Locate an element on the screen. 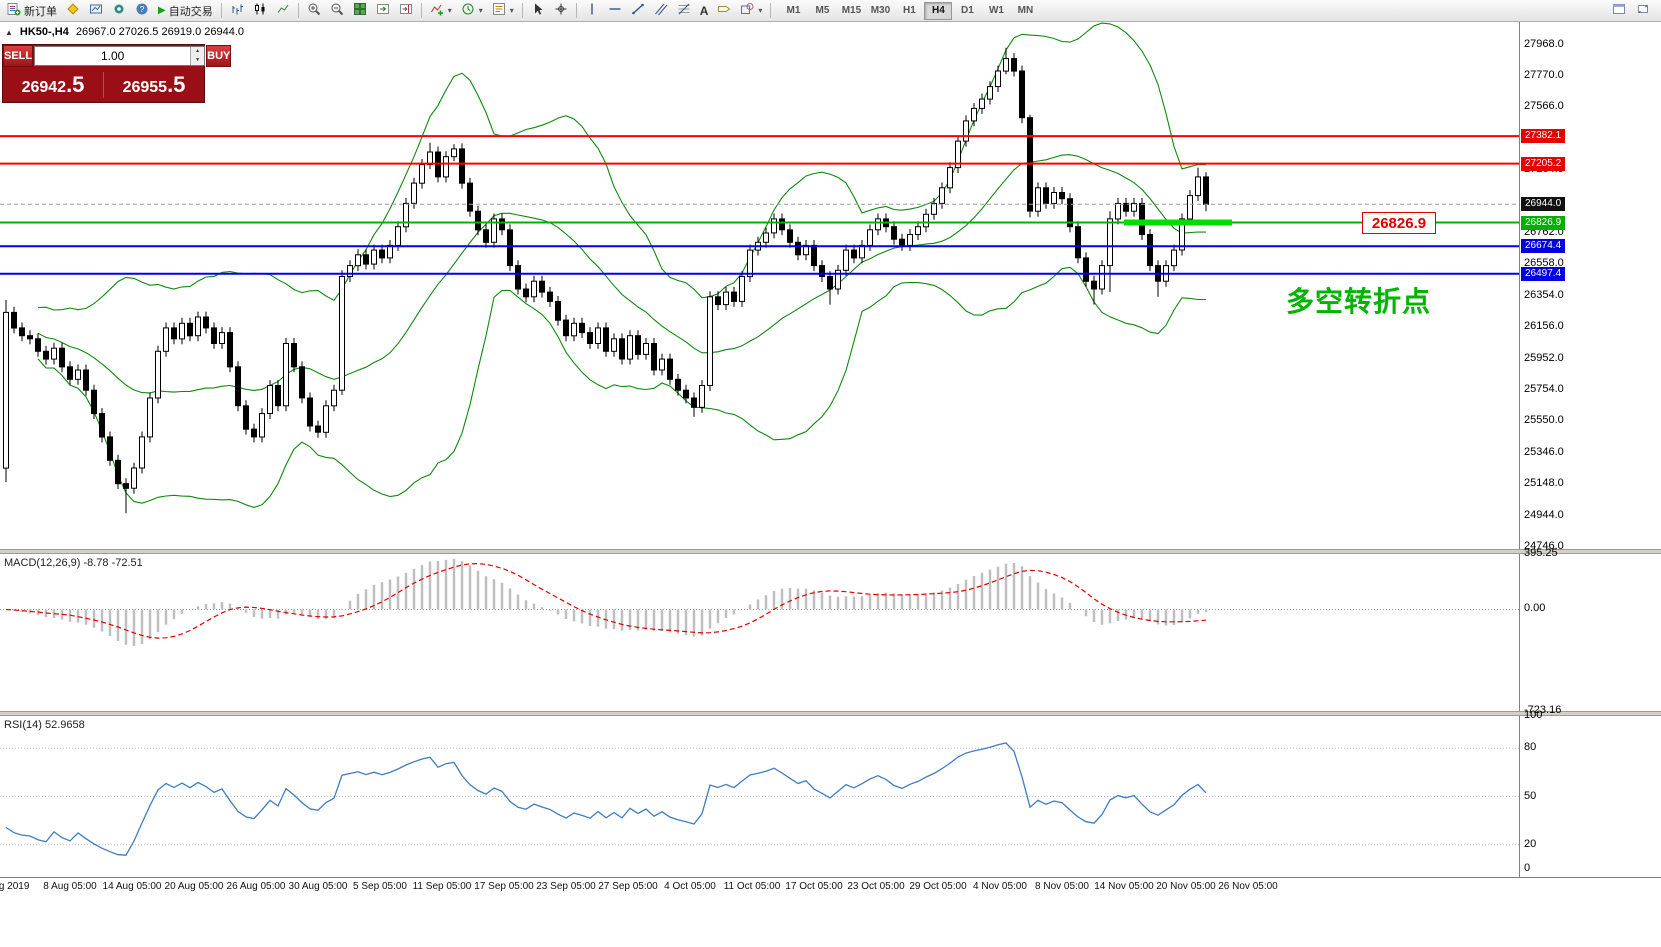  tf-button-h4: H4 is located at coordinates (938, 10).